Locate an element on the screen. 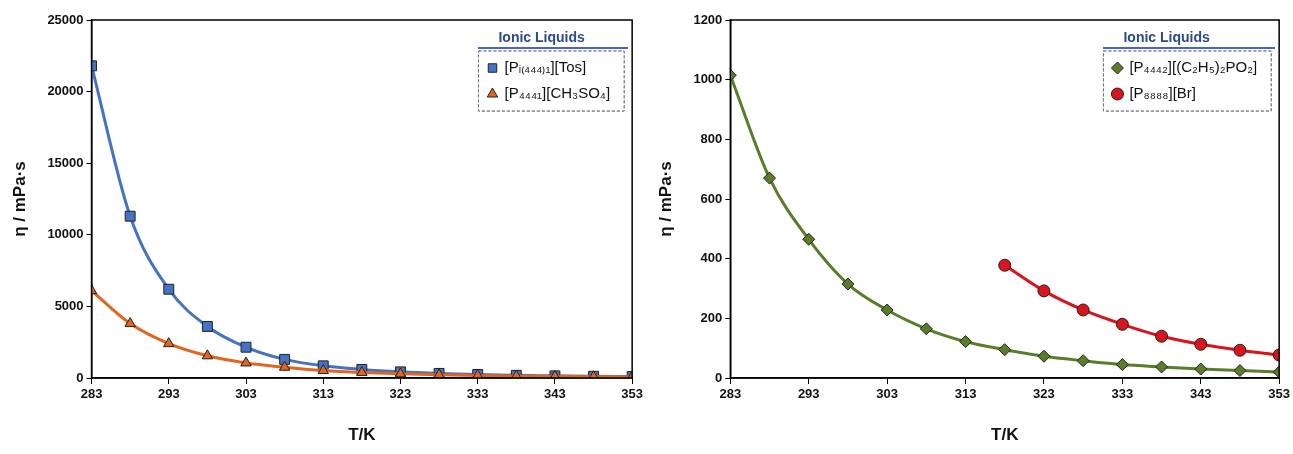 The height and width of the screenshot is (454, 1293). y-tick-label: 1200 is located at coordinates (708, 19).